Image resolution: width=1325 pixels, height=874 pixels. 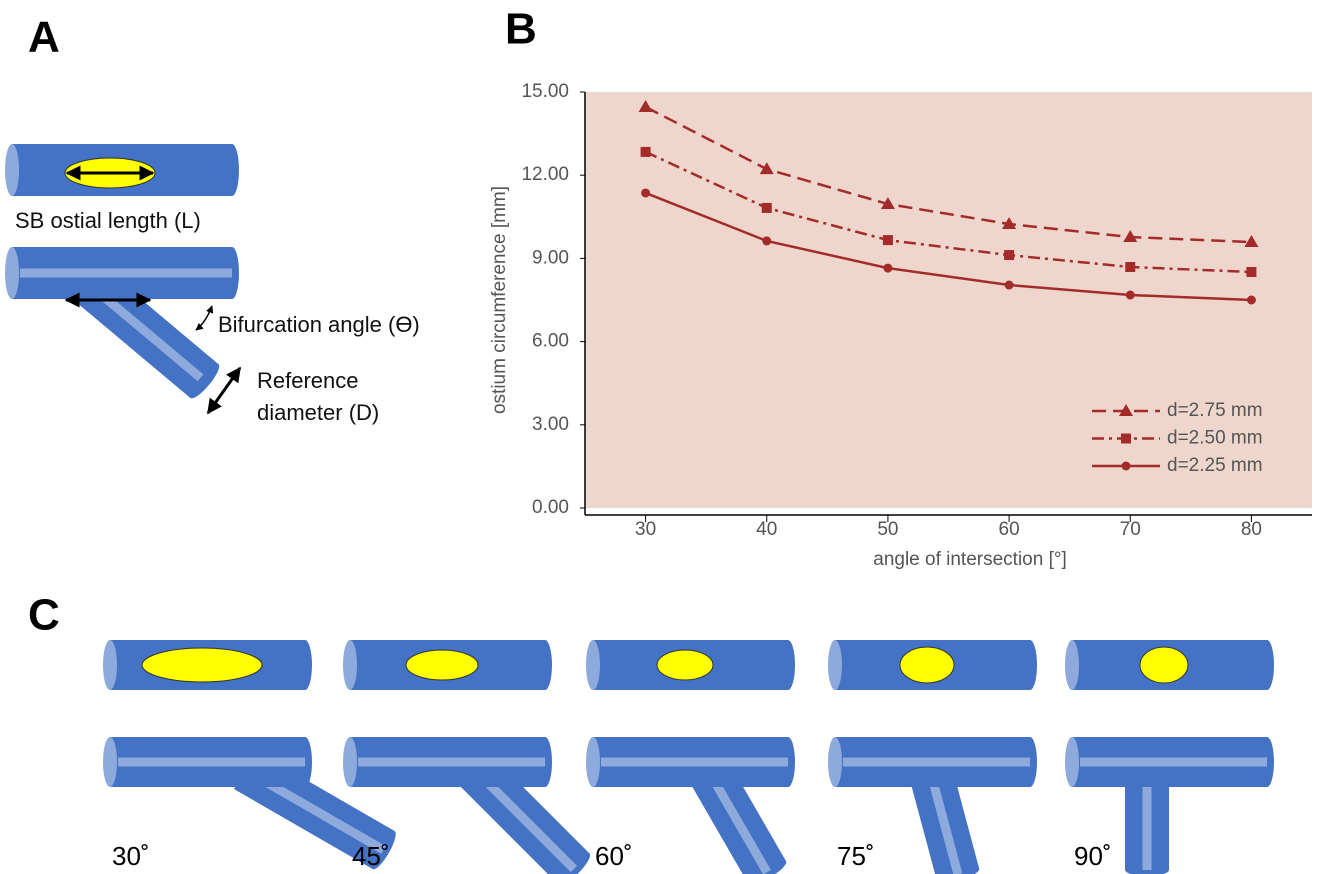 What do you see at coordinates (1215, 438) in the screenshot?
I see `legend-label: d=2.50 mm` at bounding box center [1215, 438].